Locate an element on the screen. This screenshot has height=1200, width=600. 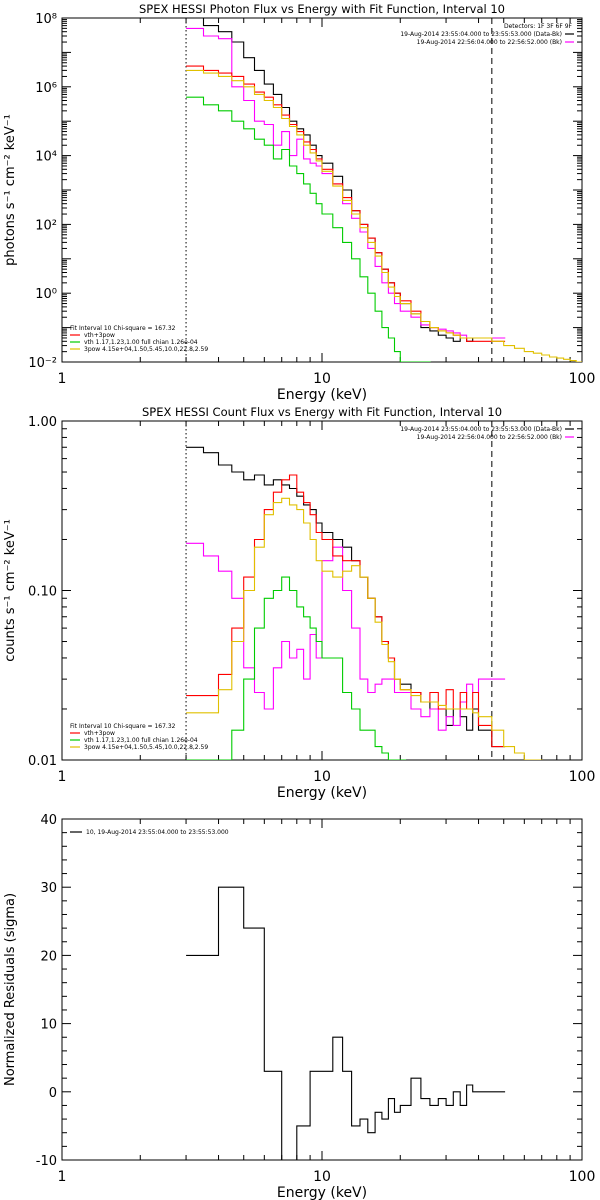
y-tick-label: 1.00 is located at coordinates (42, 422).